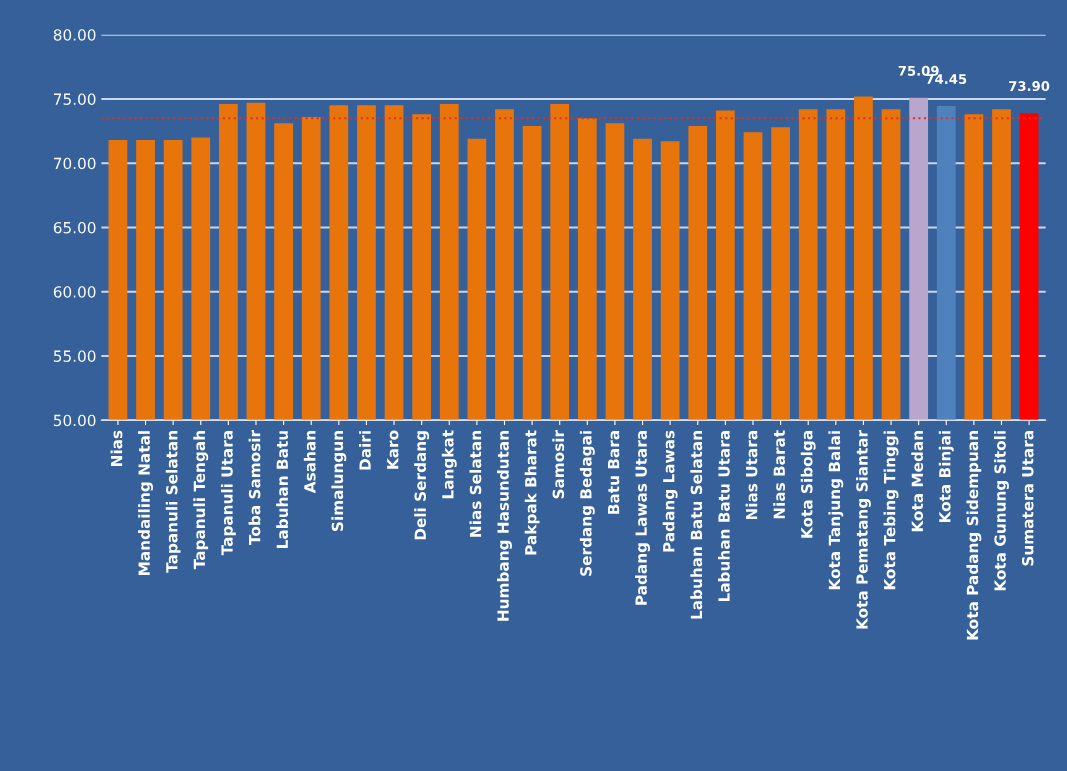 Image resolution: width=1067 pixels, height=771 pixels. What do you see at coordinates (145, 503) in the screenshot?
I see `x-tick-label: Mandailing Natal` at bounding box center [145, 503].